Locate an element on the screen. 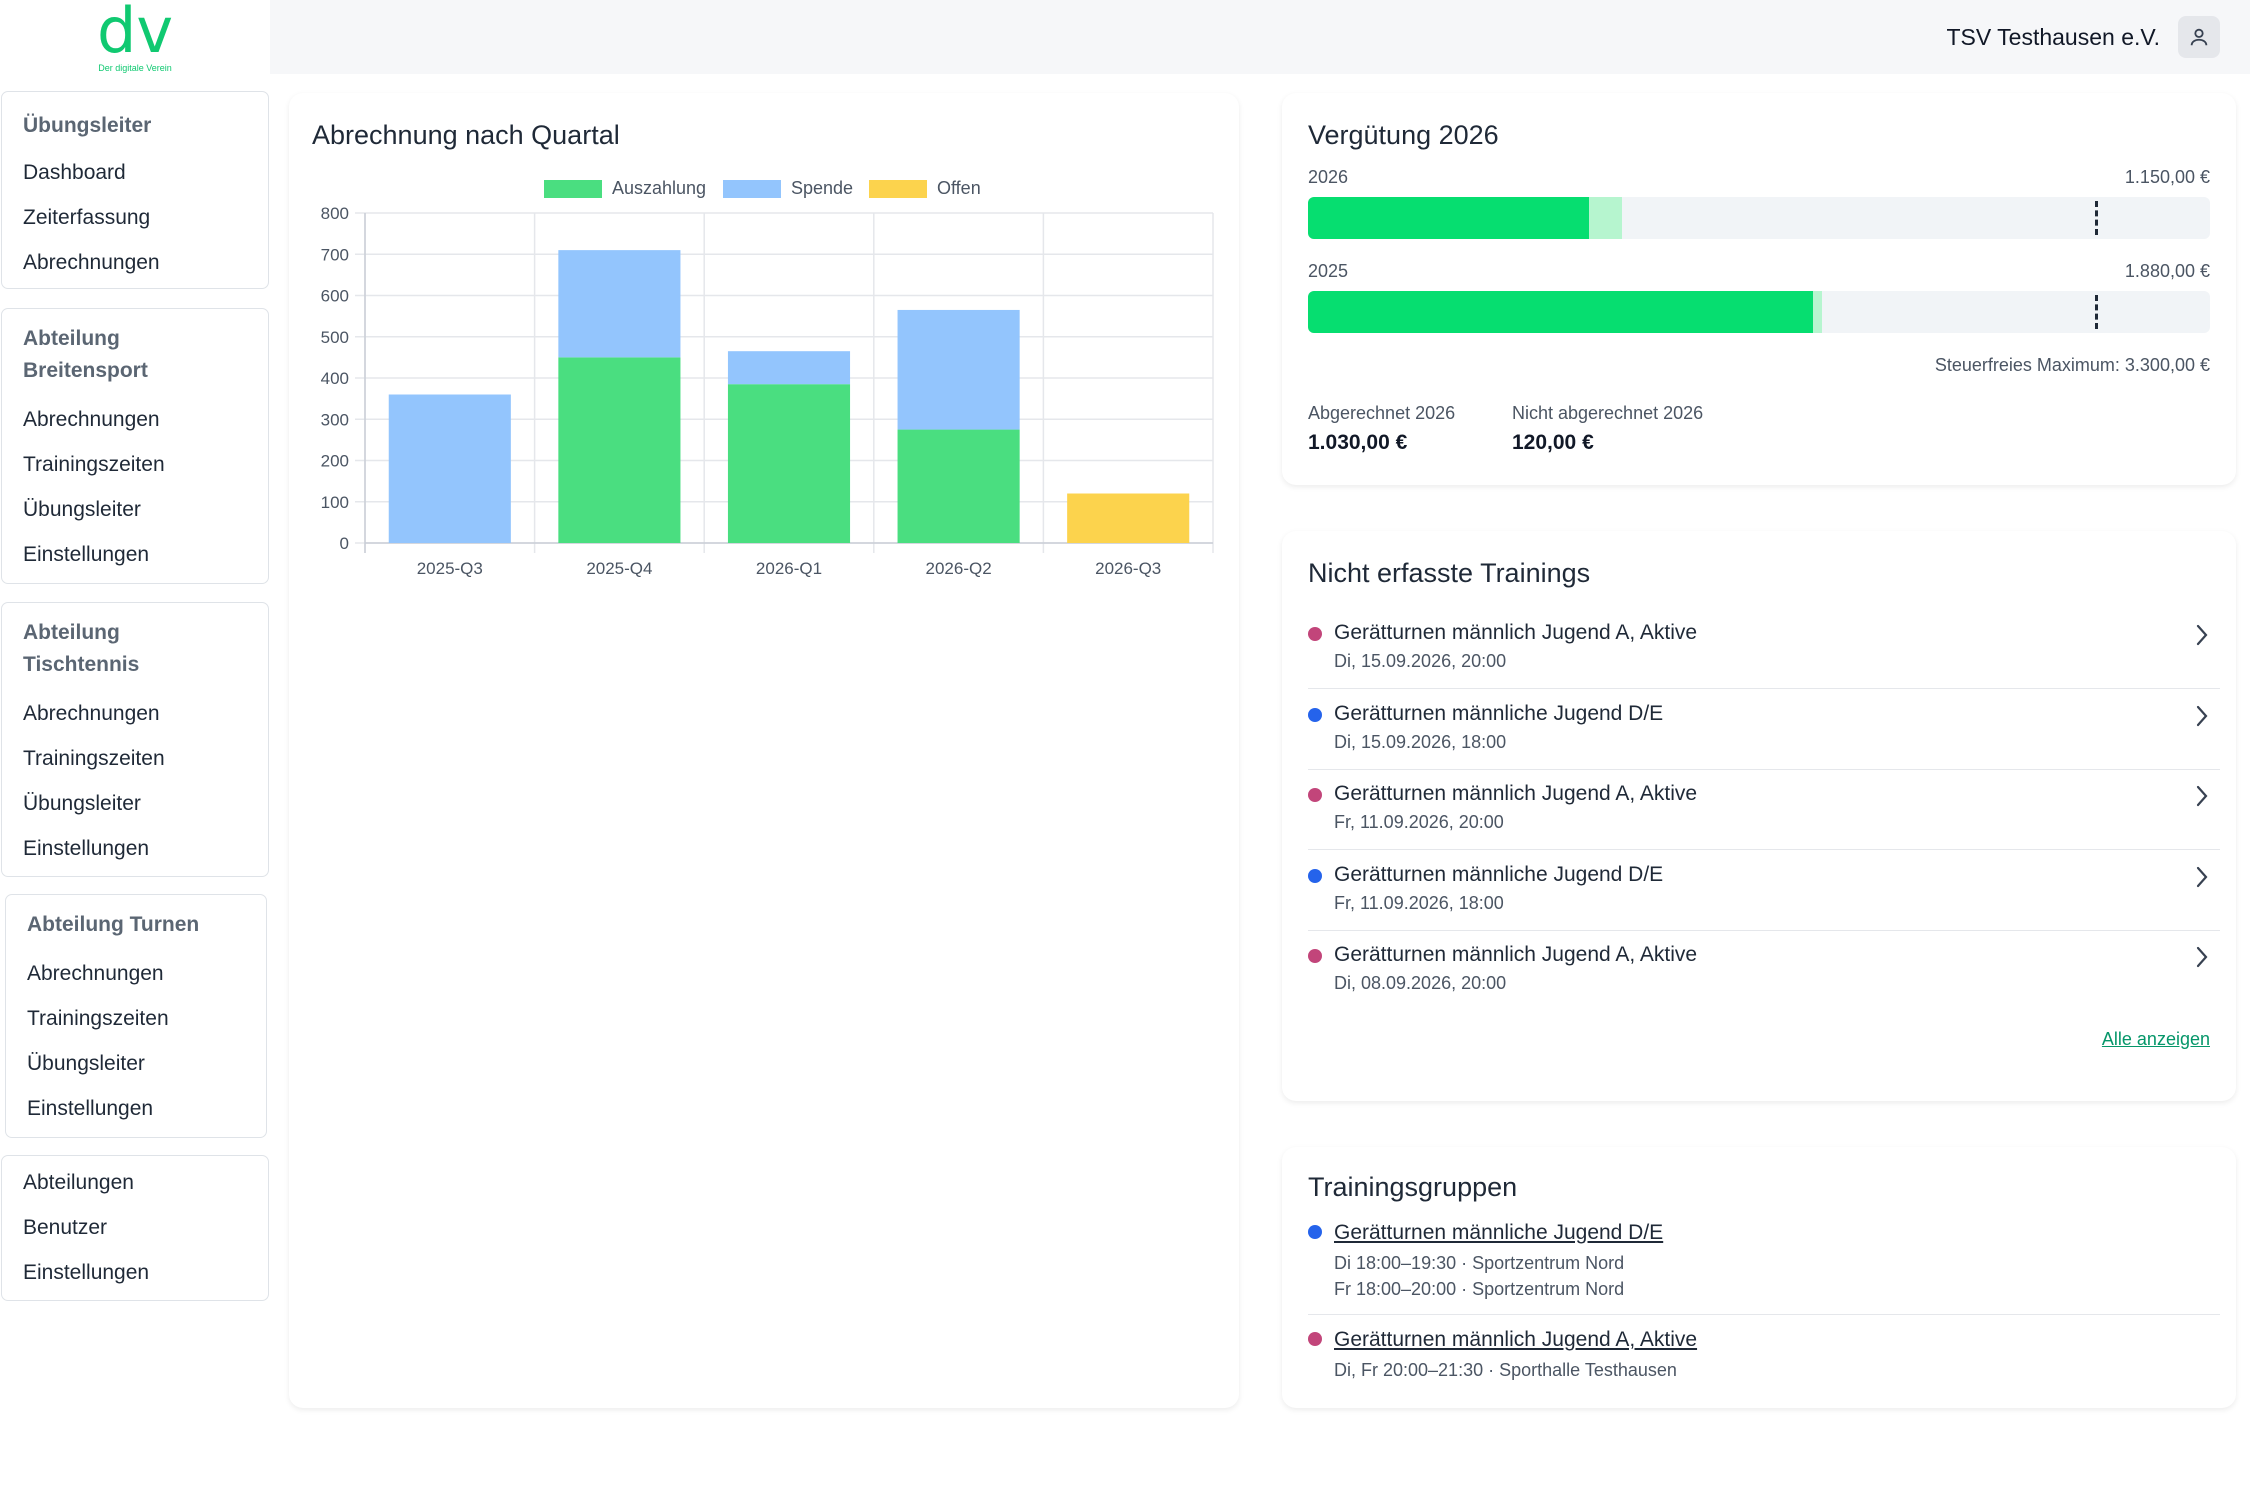 The image size is (2250, 1500). nav-group-title: Abteilung Turnen is located at coordinates (113, 924).